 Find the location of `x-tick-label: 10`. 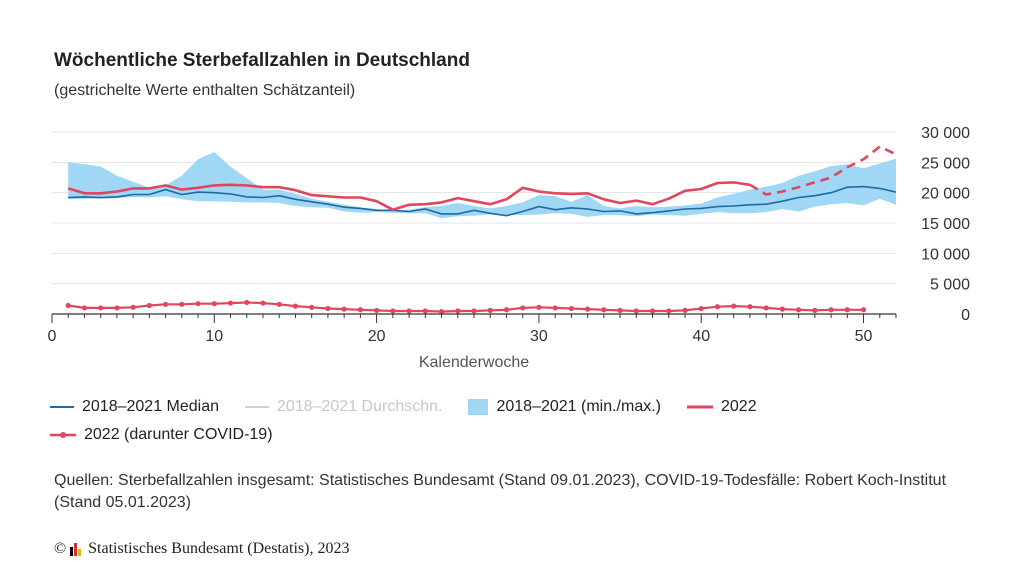

x-tick-label: 10 is located at coordinates (214, 336).